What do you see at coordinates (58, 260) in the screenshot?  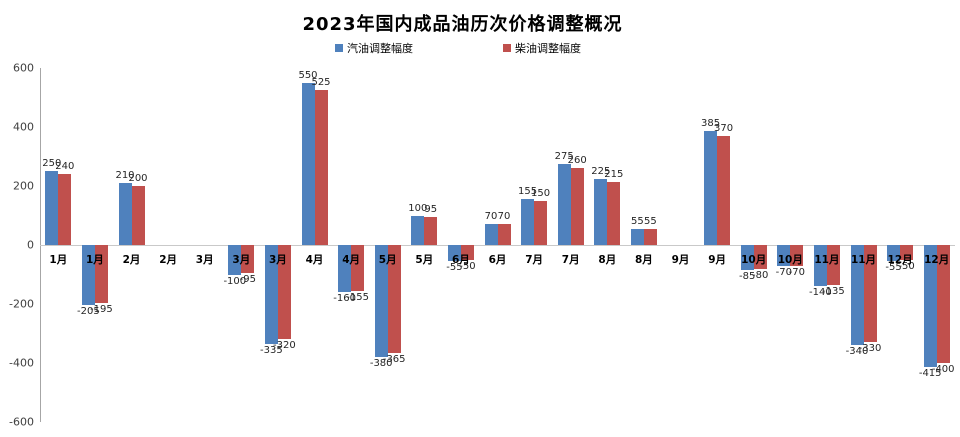 I see `category-label: 1月` at bounding box center [58, 260].